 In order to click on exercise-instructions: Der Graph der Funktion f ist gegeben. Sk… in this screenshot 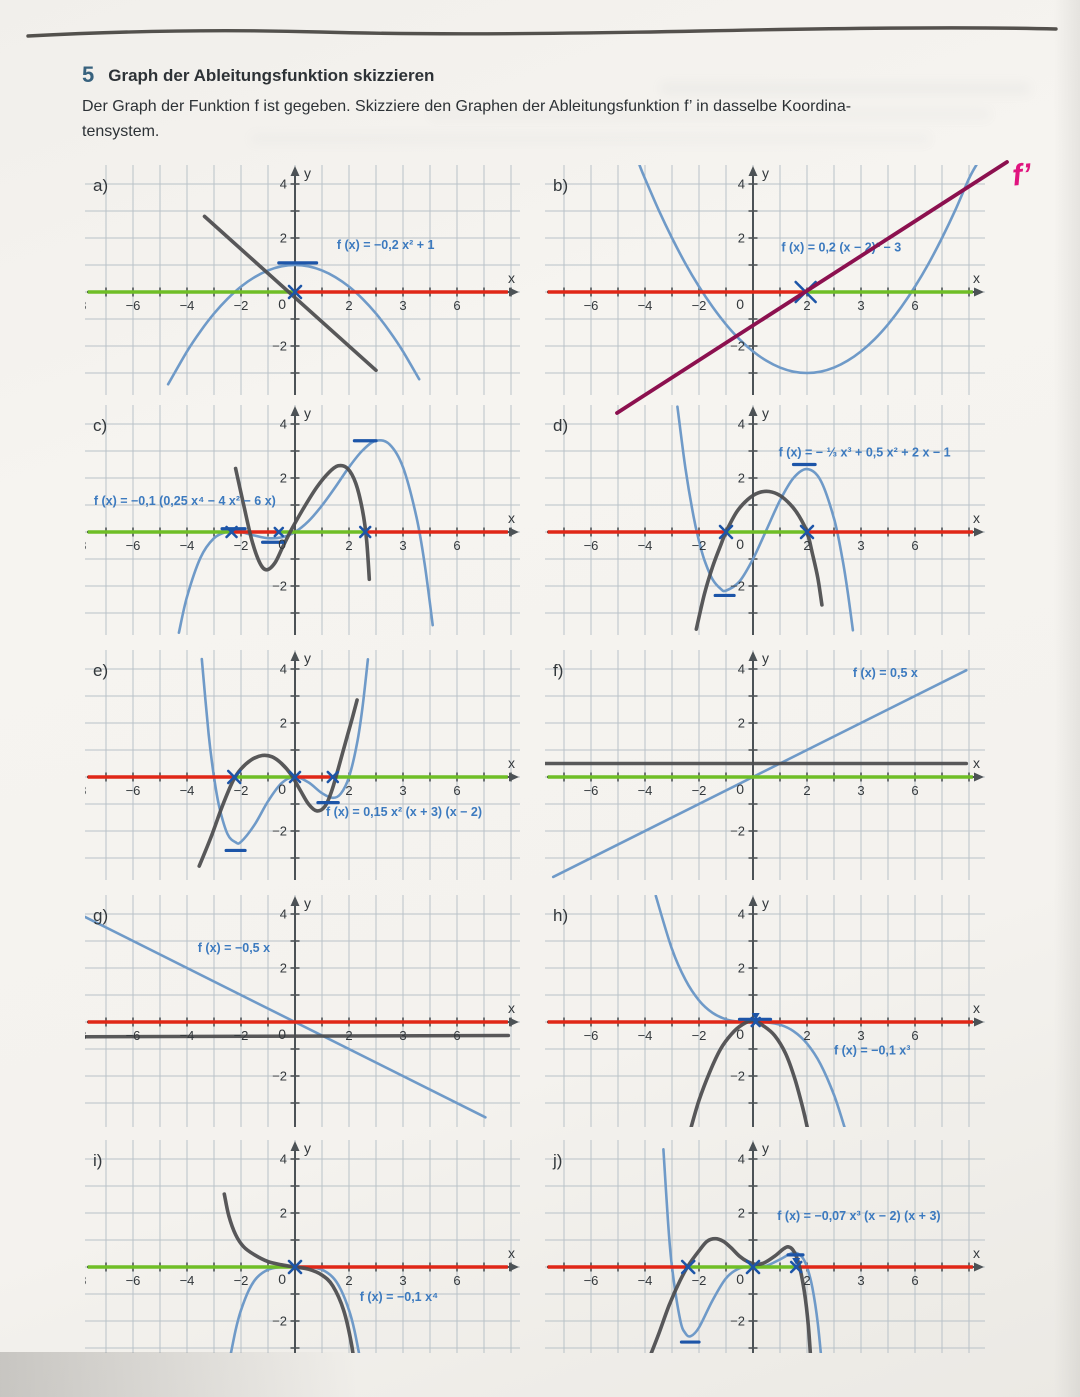, I will do `click(547, 119)`.